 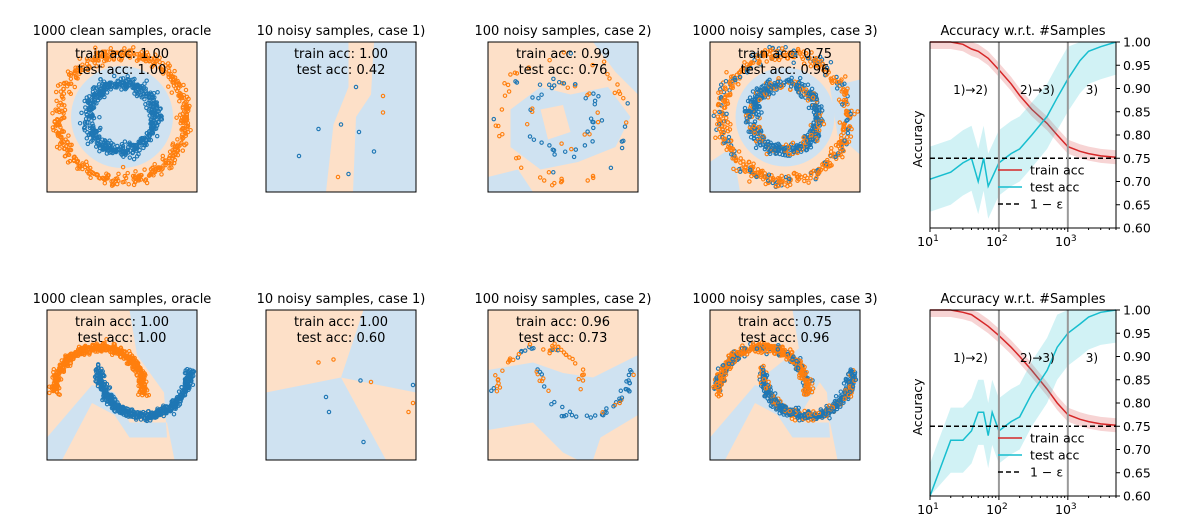 I want to click on train-acc-label: train acc: 0.96, so click(x=563, y=322).